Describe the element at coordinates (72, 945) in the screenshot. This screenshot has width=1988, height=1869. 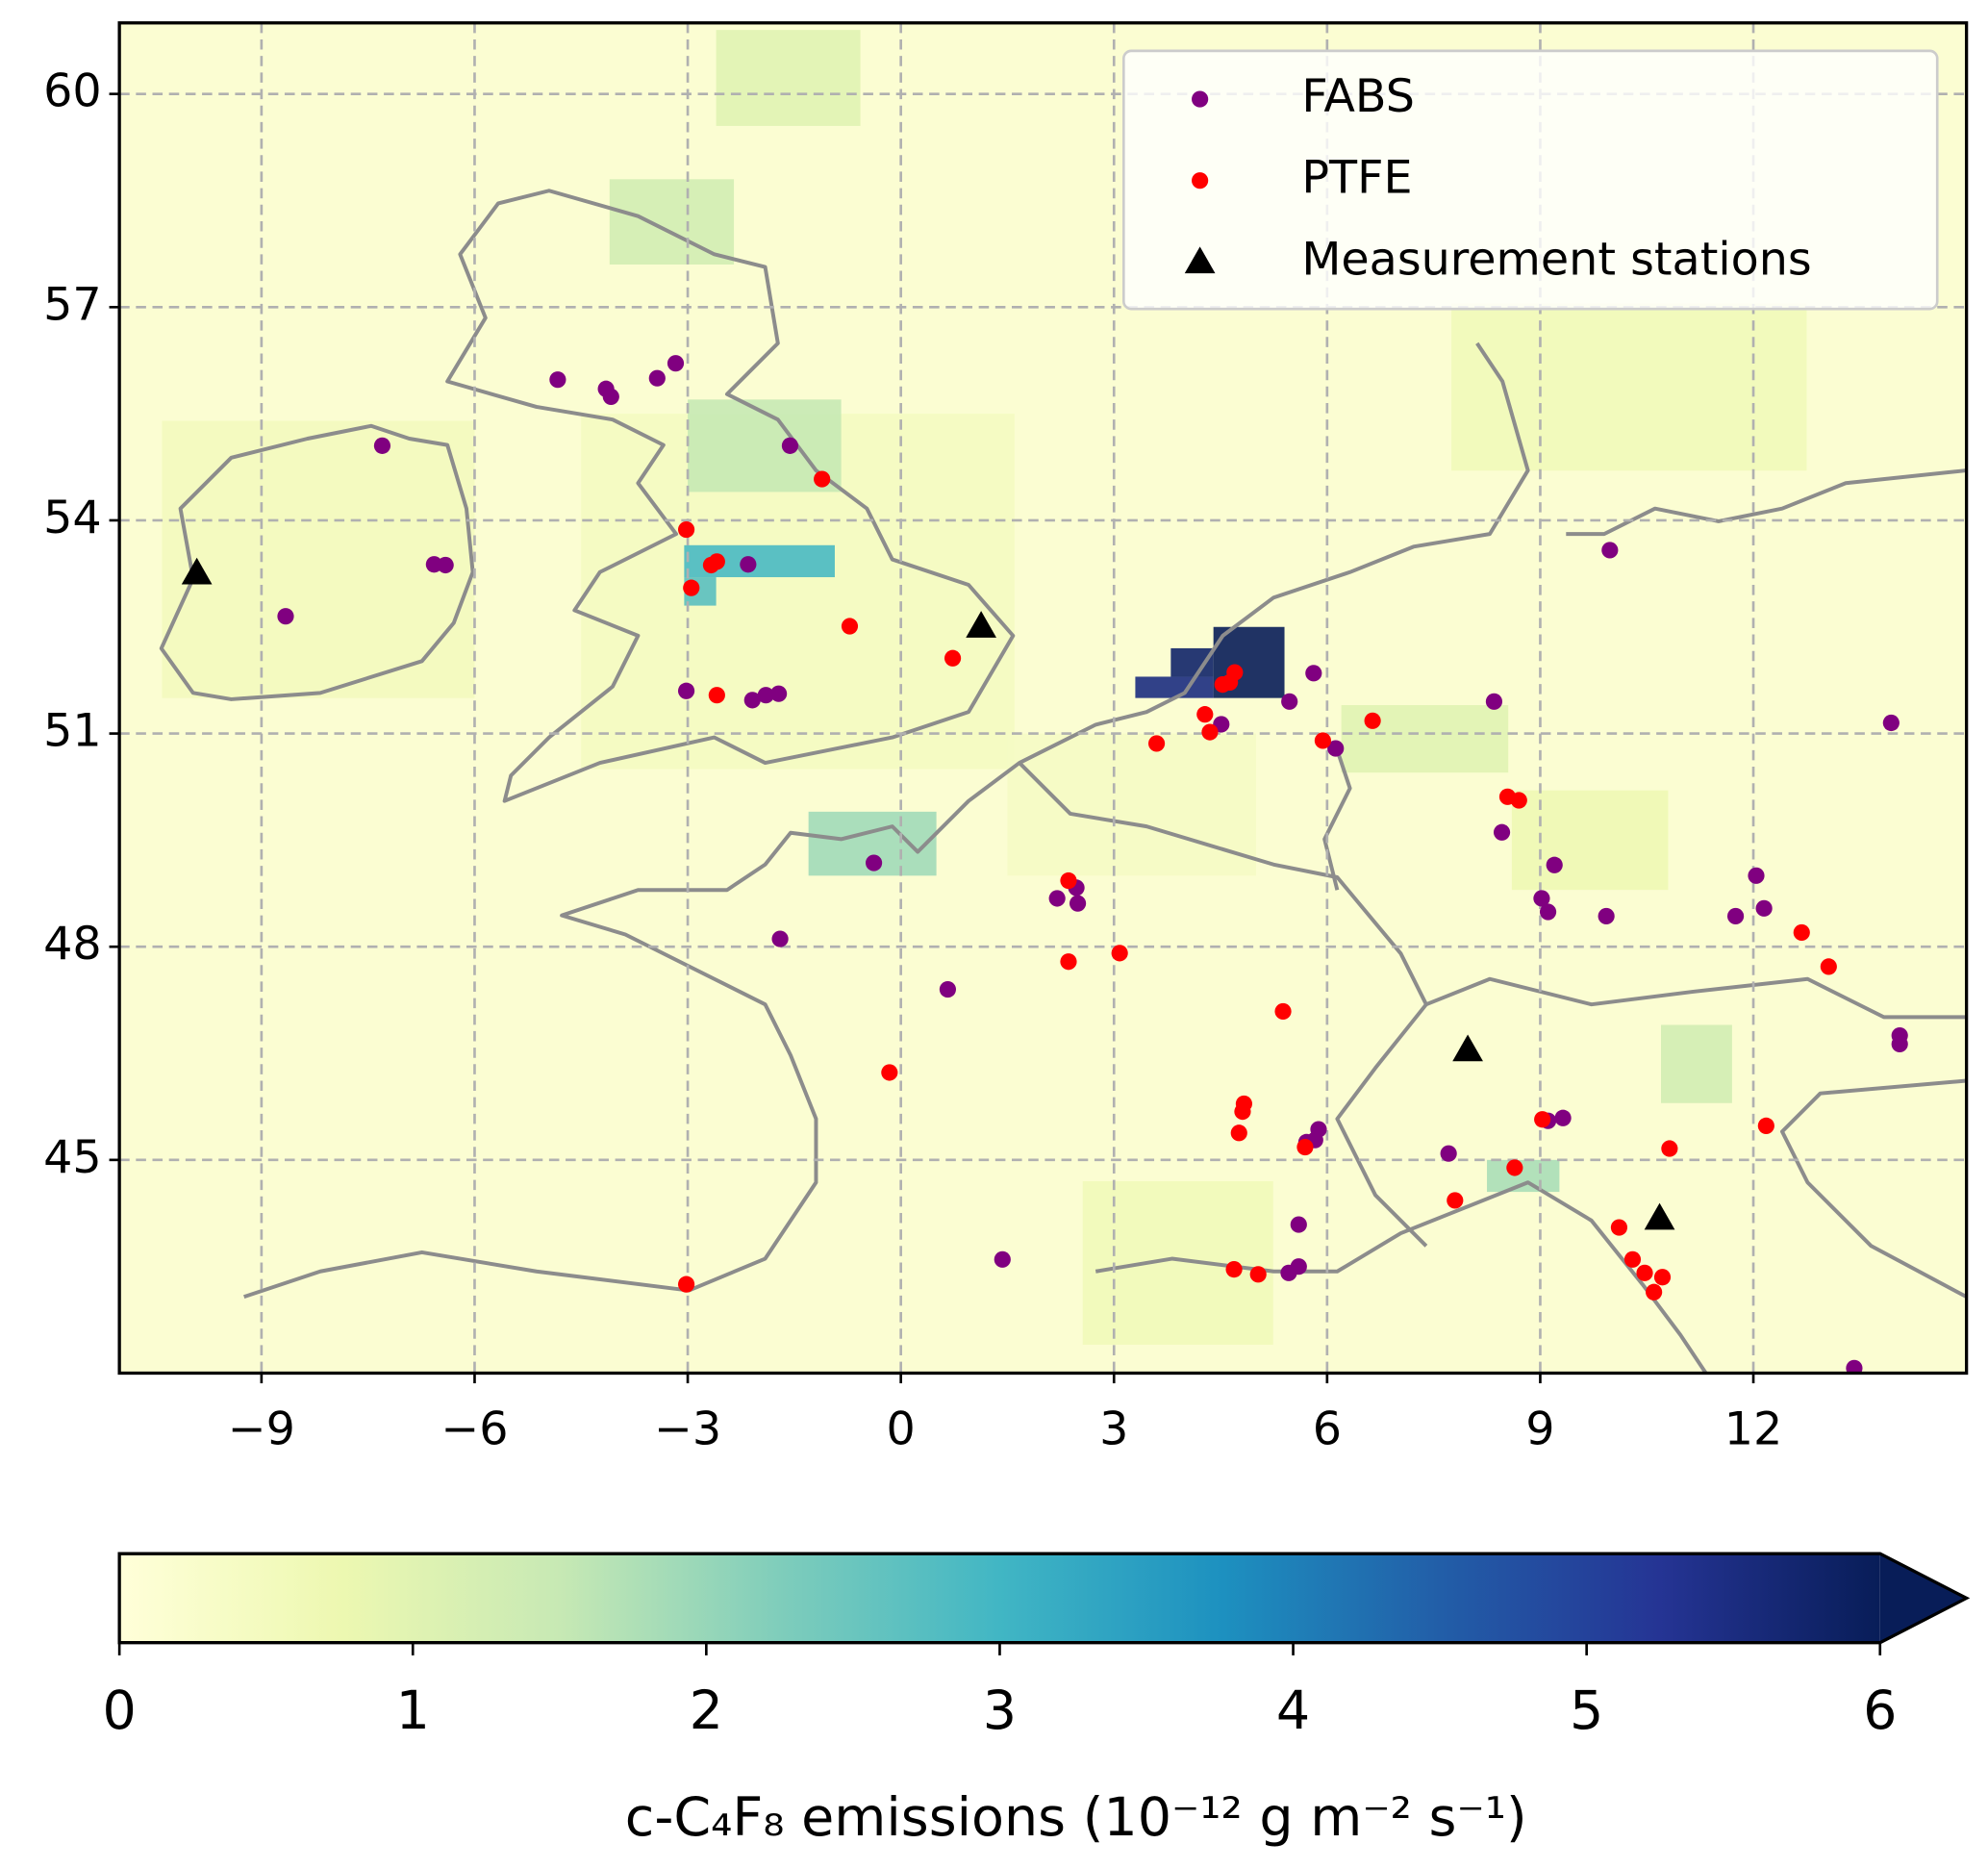
I see `y-tick-label: 48` at that location.